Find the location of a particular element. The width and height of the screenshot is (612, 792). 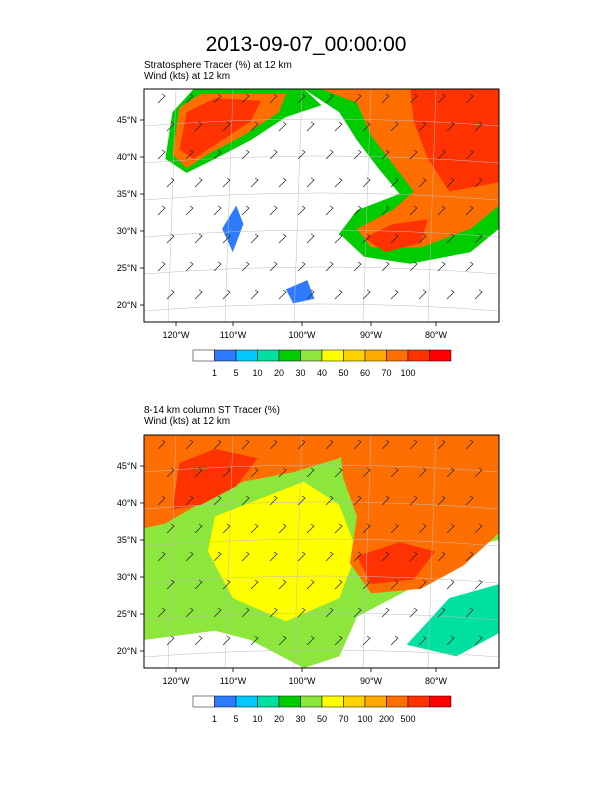

tracer-south-patch is located at coordinates (300, 292).